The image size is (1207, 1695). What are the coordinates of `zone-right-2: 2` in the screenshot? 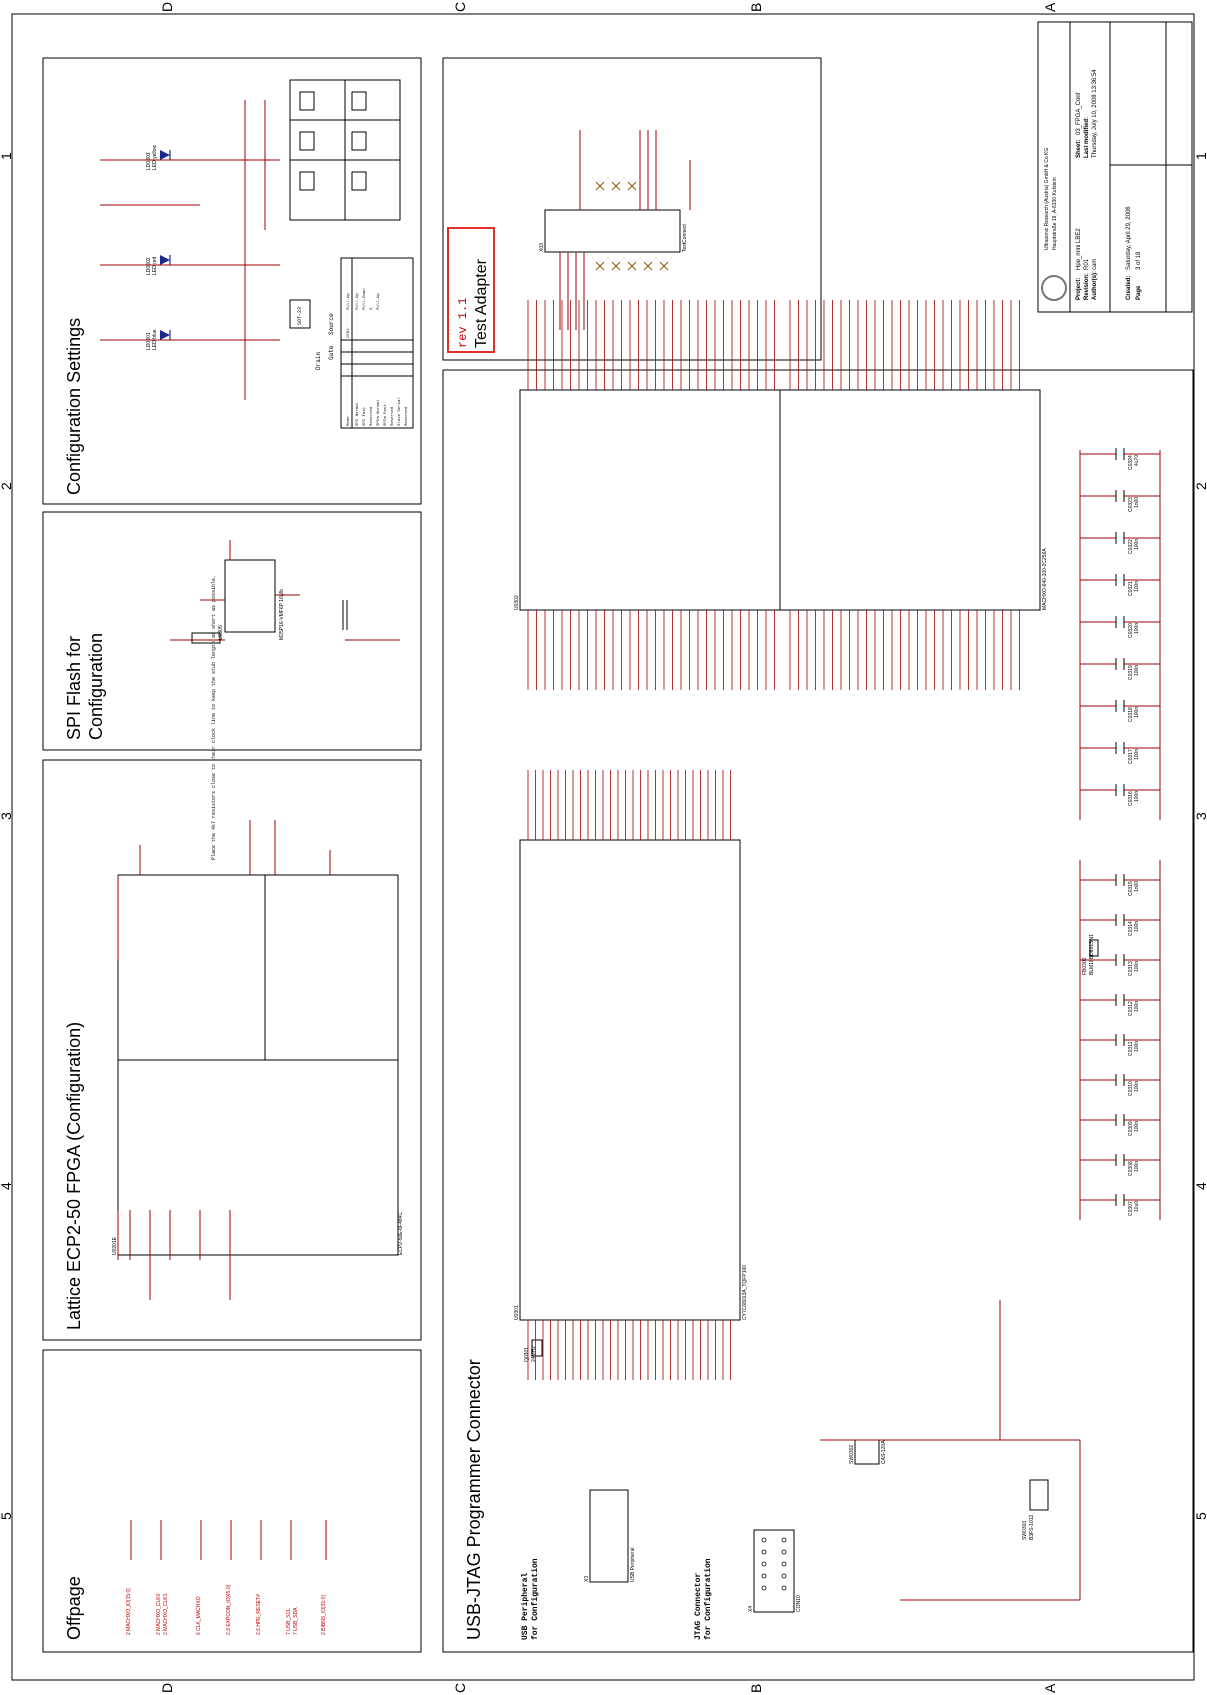 It's located at (1200, 486).